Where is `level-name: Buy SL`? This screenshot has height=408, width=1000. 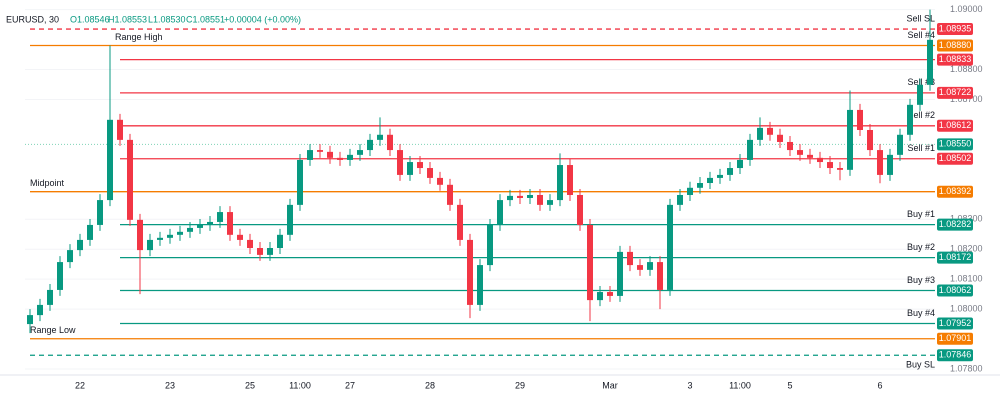 level-name: Buy SL is located at coordinates (920, 365).